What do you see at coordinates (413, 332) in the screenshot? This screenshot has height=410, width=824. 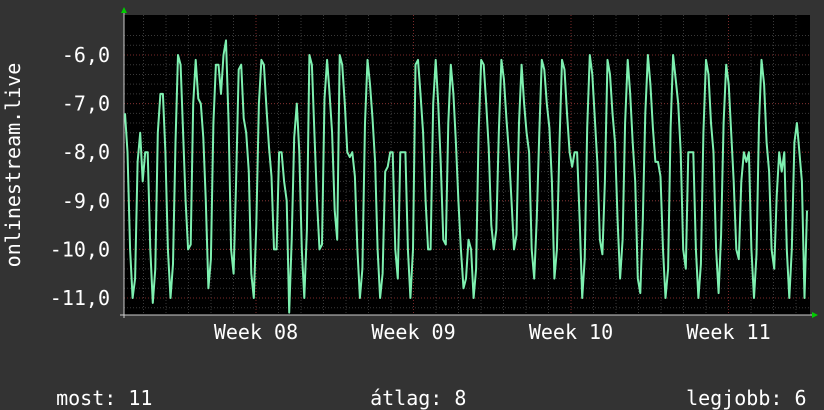 I see `x-tick-label: Week 09` at bounding box center [413, 332].